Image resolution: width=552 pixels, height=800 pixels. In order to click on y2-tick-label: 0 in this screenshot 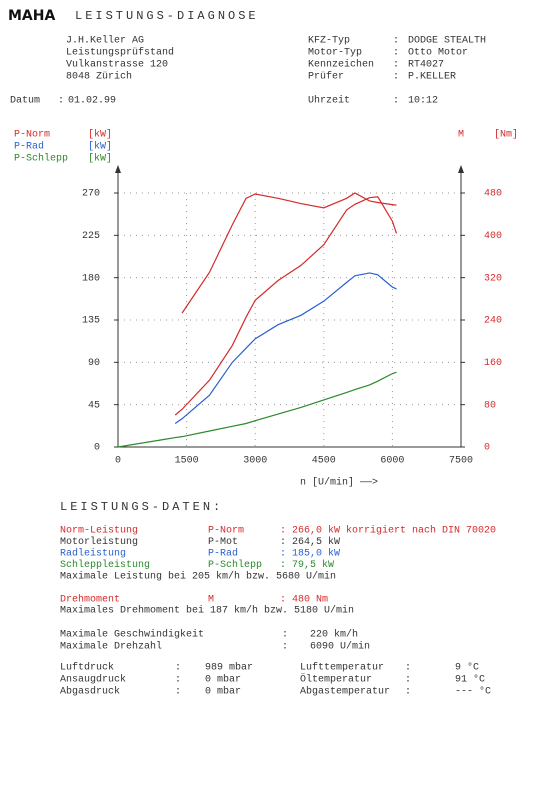, I will do `click(487, 448)`.